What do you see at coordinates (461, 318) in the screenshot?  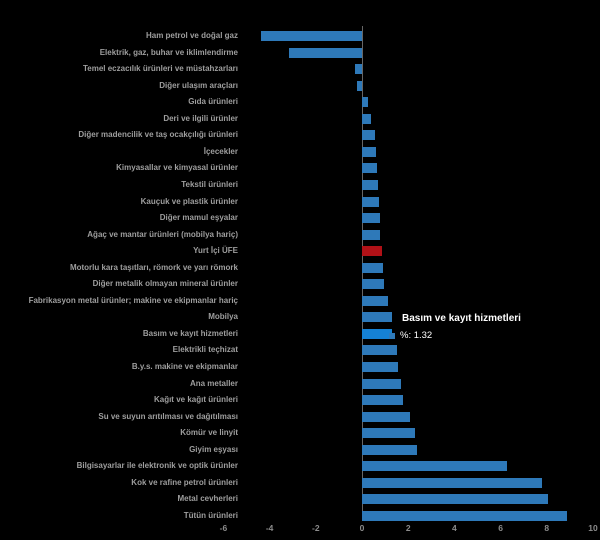 I see `tooltip-title: Basım ve kayıt hizmetleri` at bounding box center [461, 318].